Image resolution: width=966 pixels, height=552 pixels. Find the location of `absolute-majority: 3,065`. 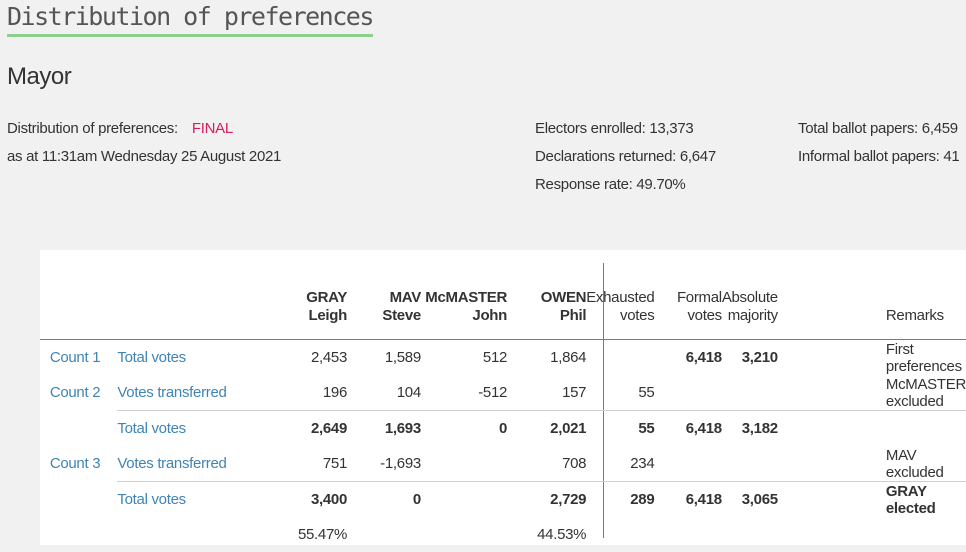

absolute-majority: 3,065 is located at coordinates (749, 499).